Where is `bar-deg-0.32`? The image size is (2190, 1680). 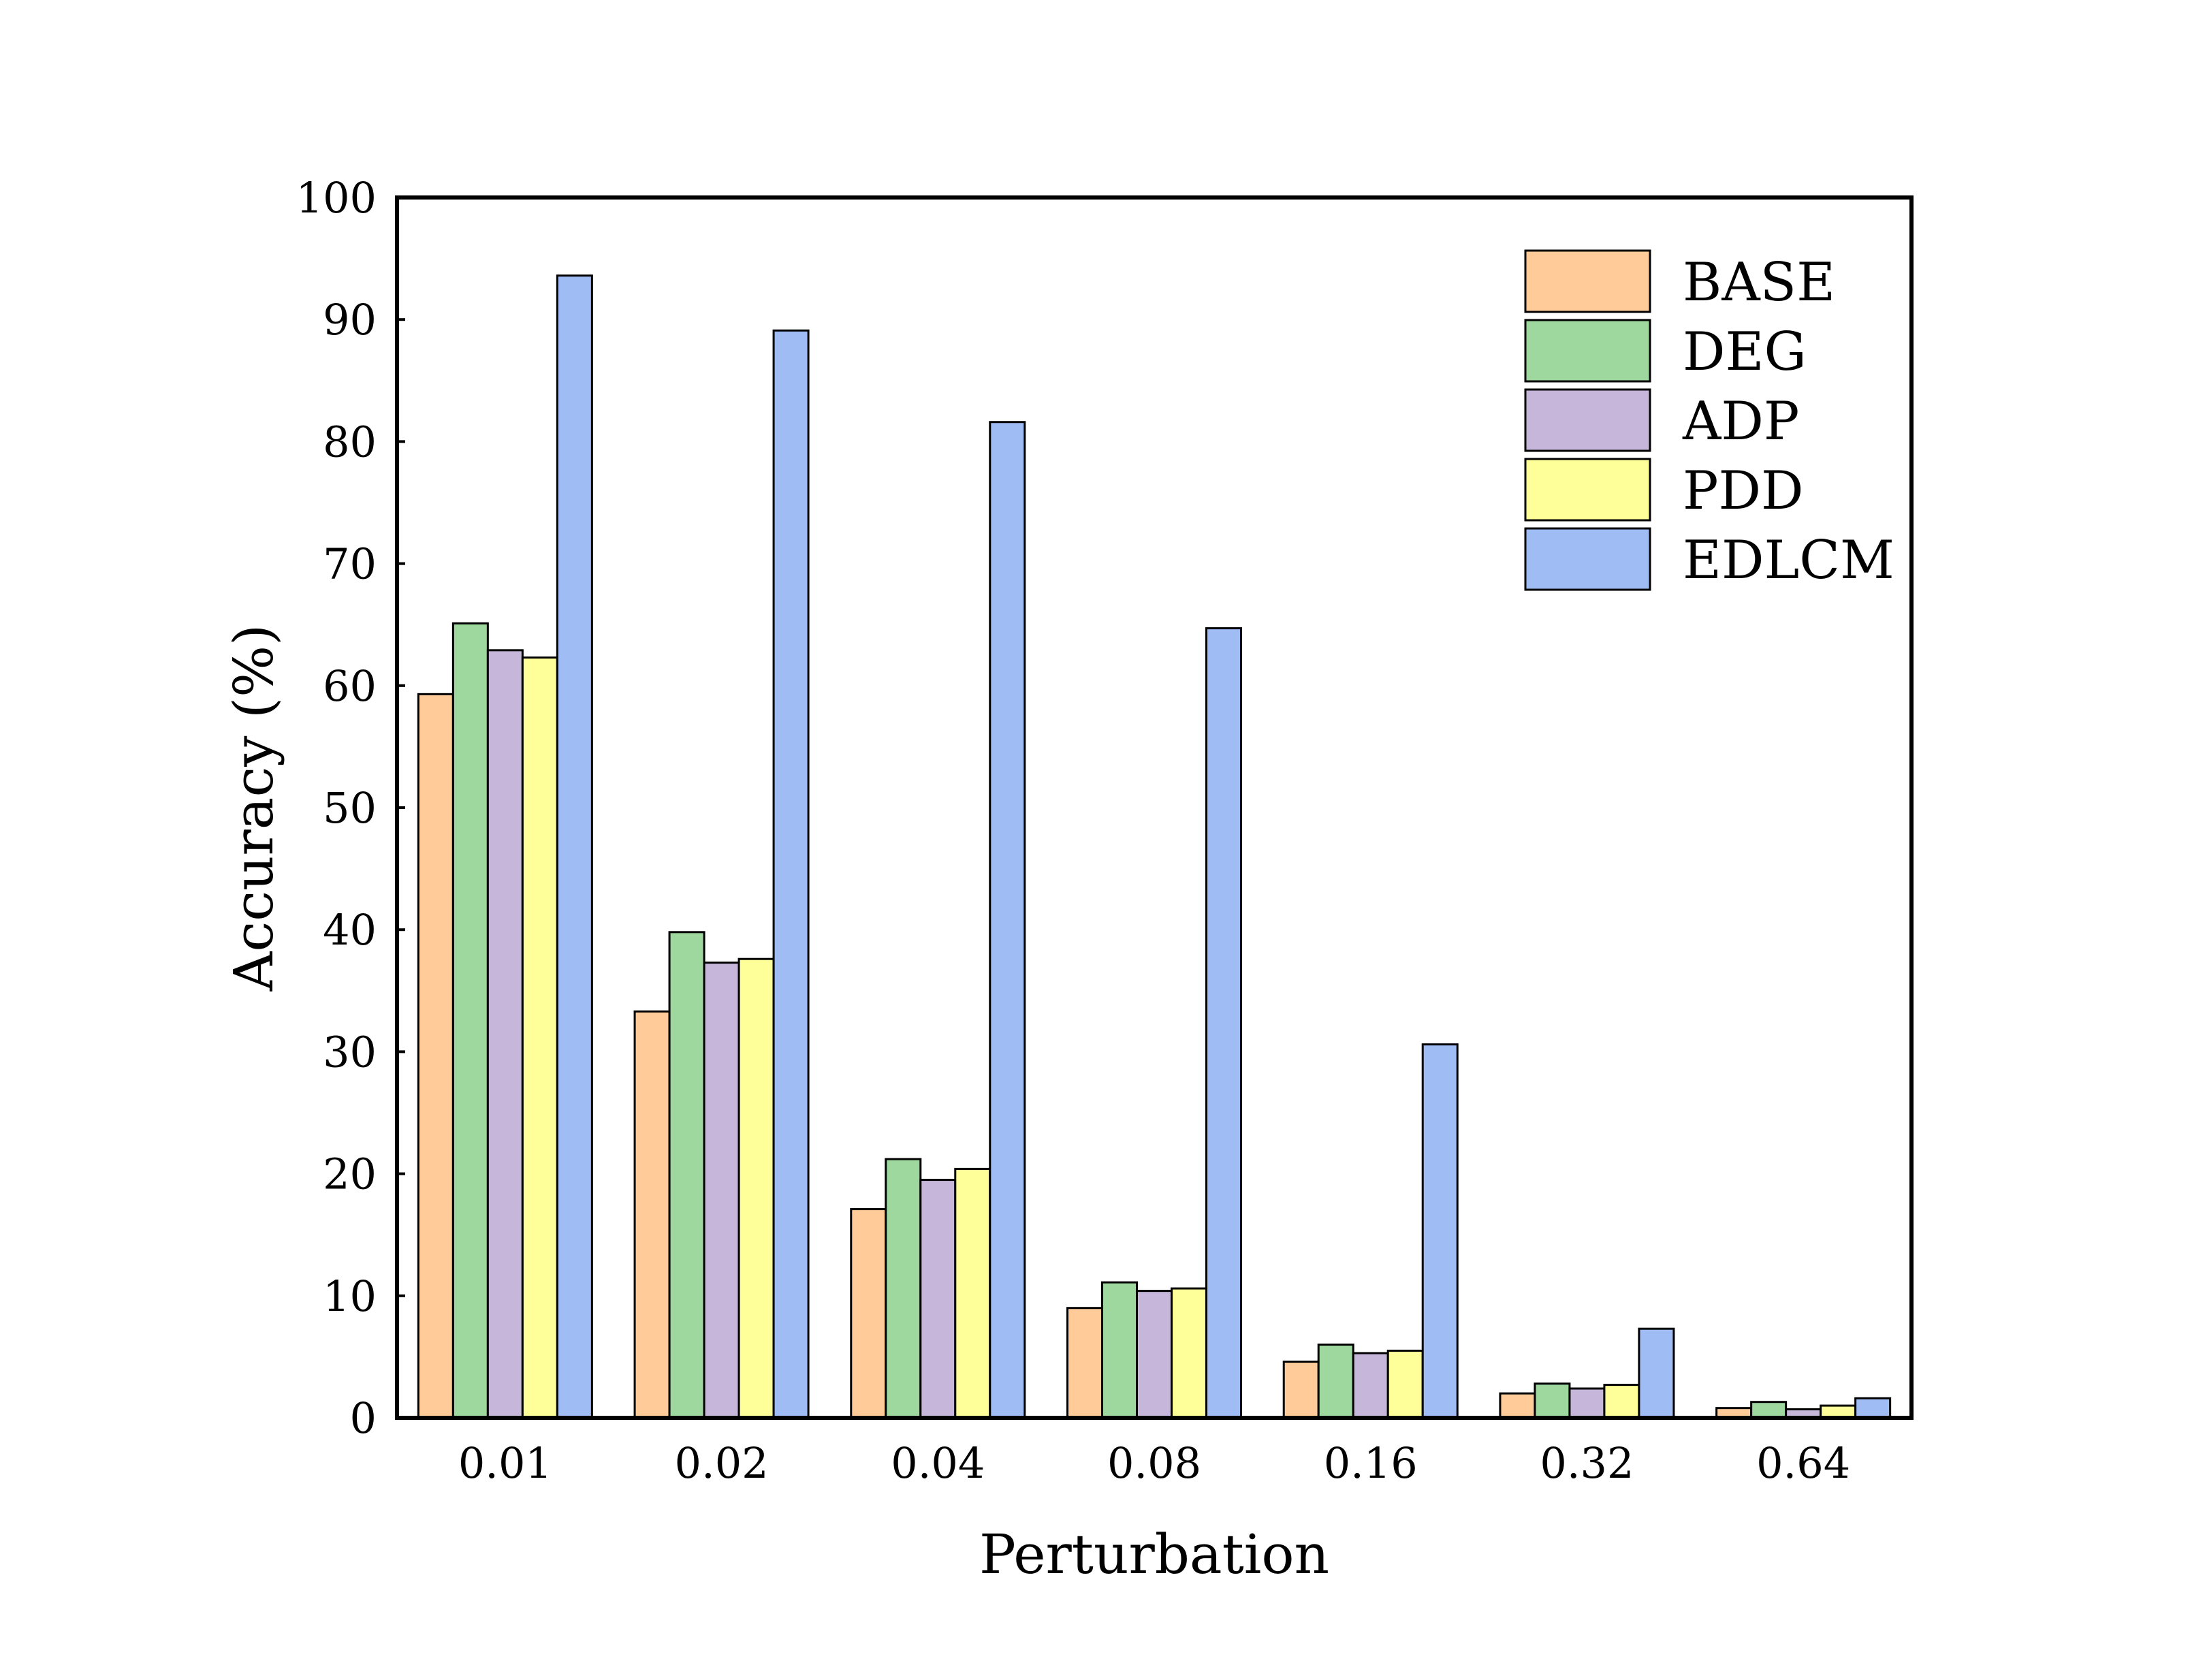 bar-deg-0.32 is located at coordinates (1552, 1400).